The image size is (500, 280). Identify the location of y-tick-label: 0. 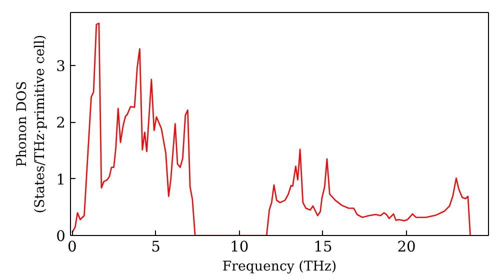
(61, 236).